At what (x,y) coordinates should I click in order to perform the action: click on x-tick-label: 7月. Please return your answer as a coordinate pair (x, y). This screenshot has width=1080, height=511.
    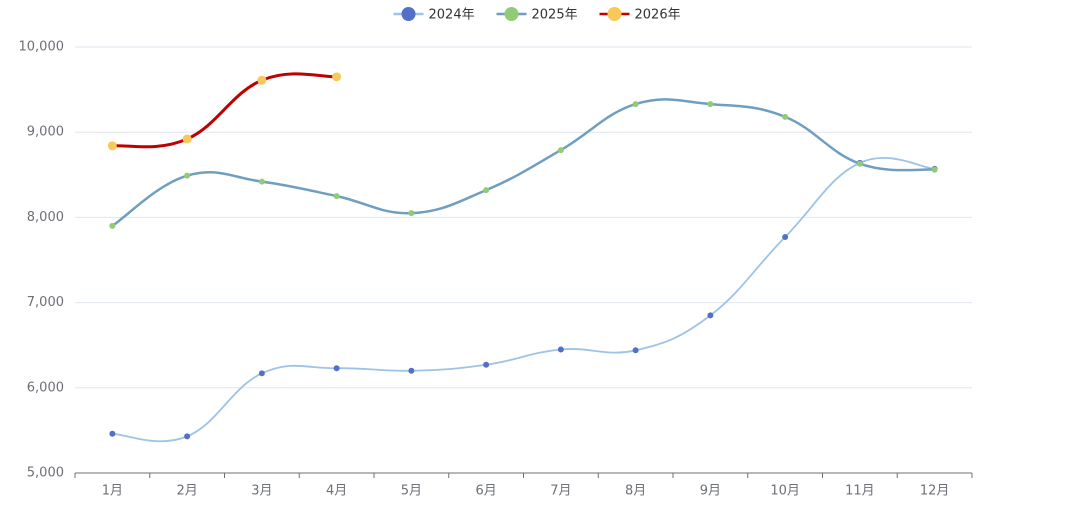
    Looking at the image, I should click on (560, 491).